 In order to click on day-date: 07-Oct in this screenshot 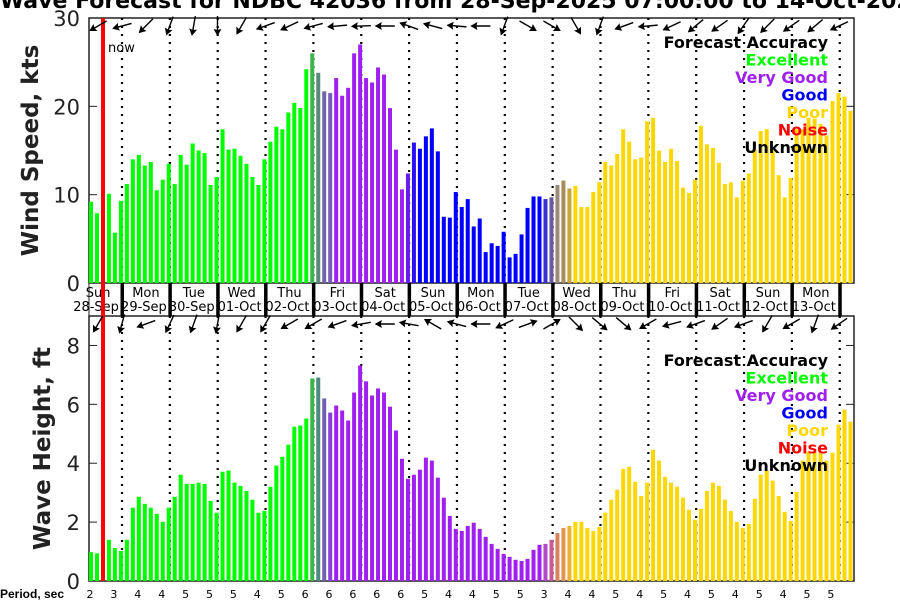, I will do `click(527, 307)`.